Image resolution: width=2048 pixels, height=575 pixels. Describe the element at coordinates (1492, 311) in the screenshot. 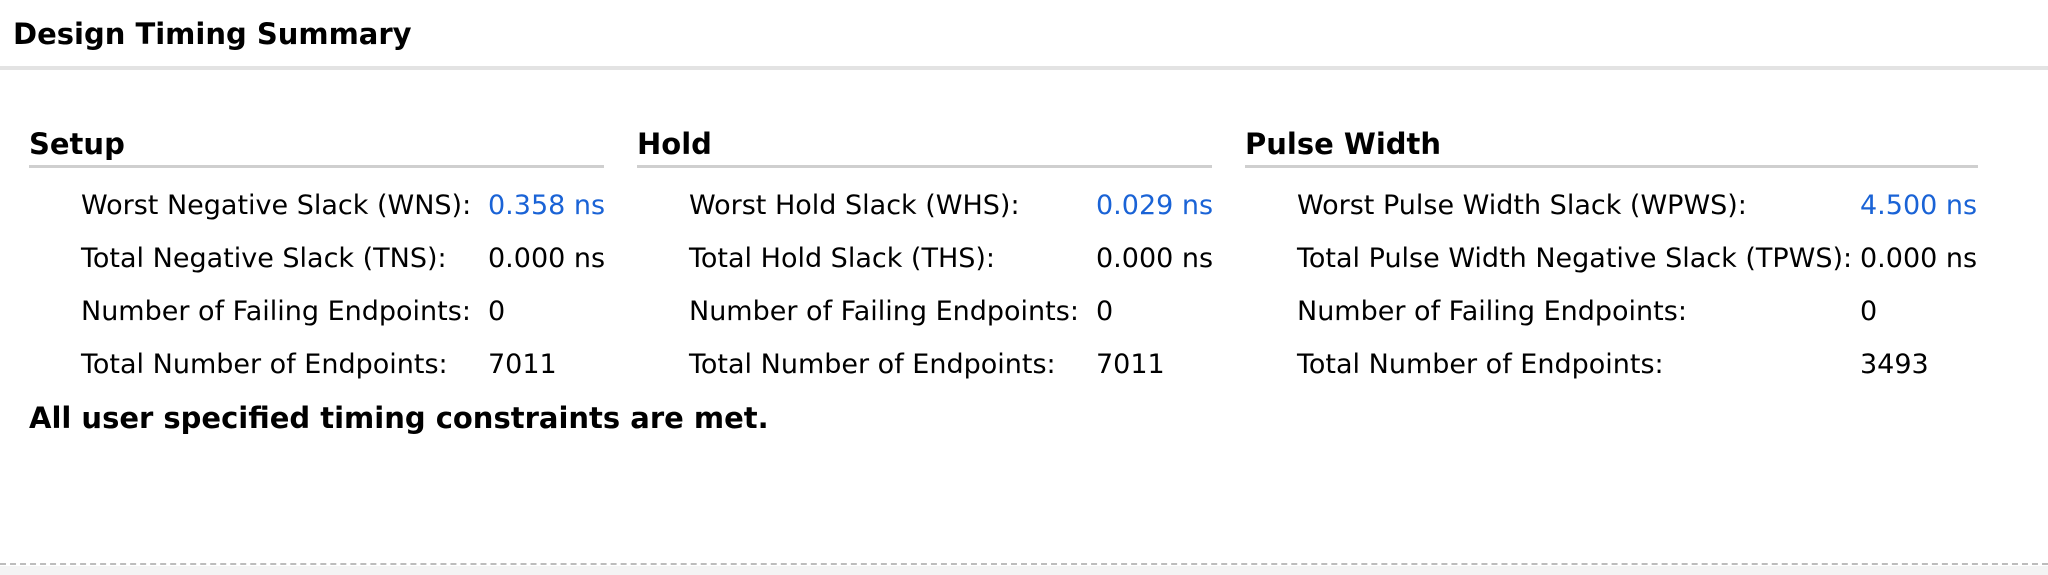

I see `pw-failing-label: Number of Failing Endpoints:` at that location.